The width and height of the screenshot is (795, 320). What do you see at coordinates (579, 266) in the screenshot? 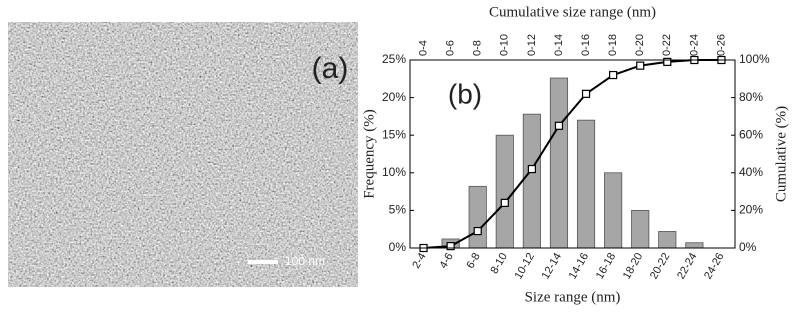
I see `x-tick-label: 14-16` at bounding box center [579, 266].